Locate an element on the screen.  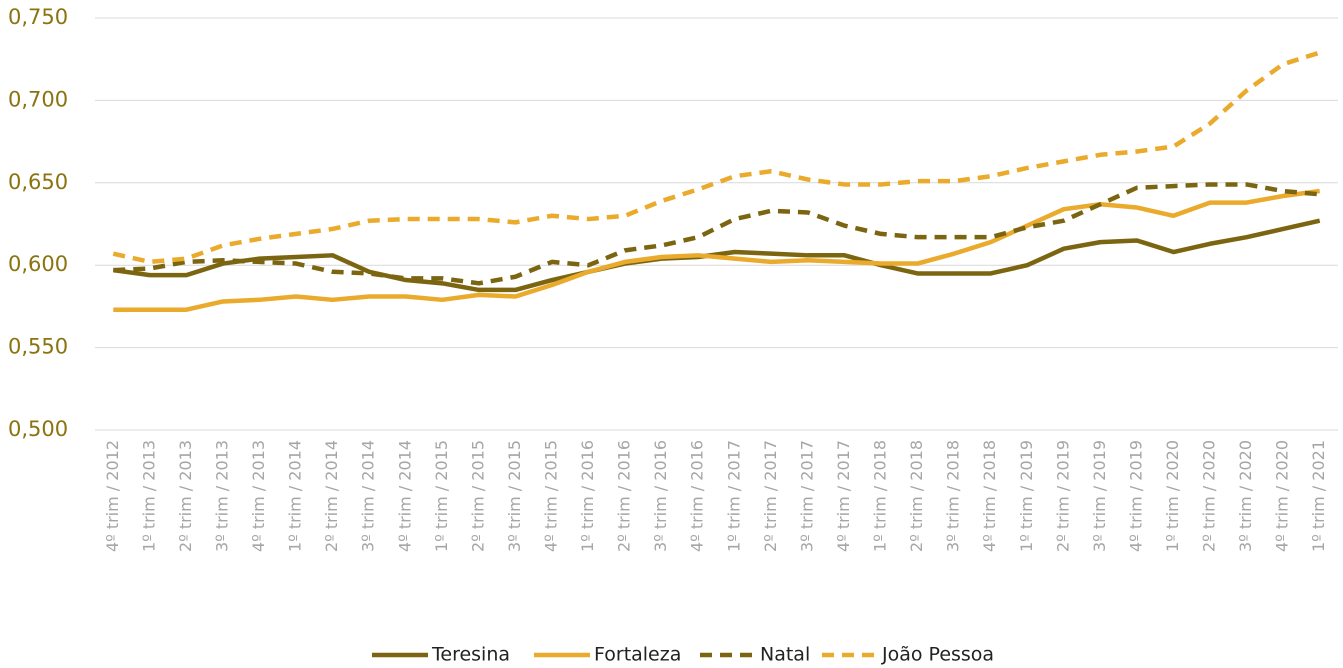
x-tick-label: 1º trim / 2019 is located at coordinates (1026, 496).